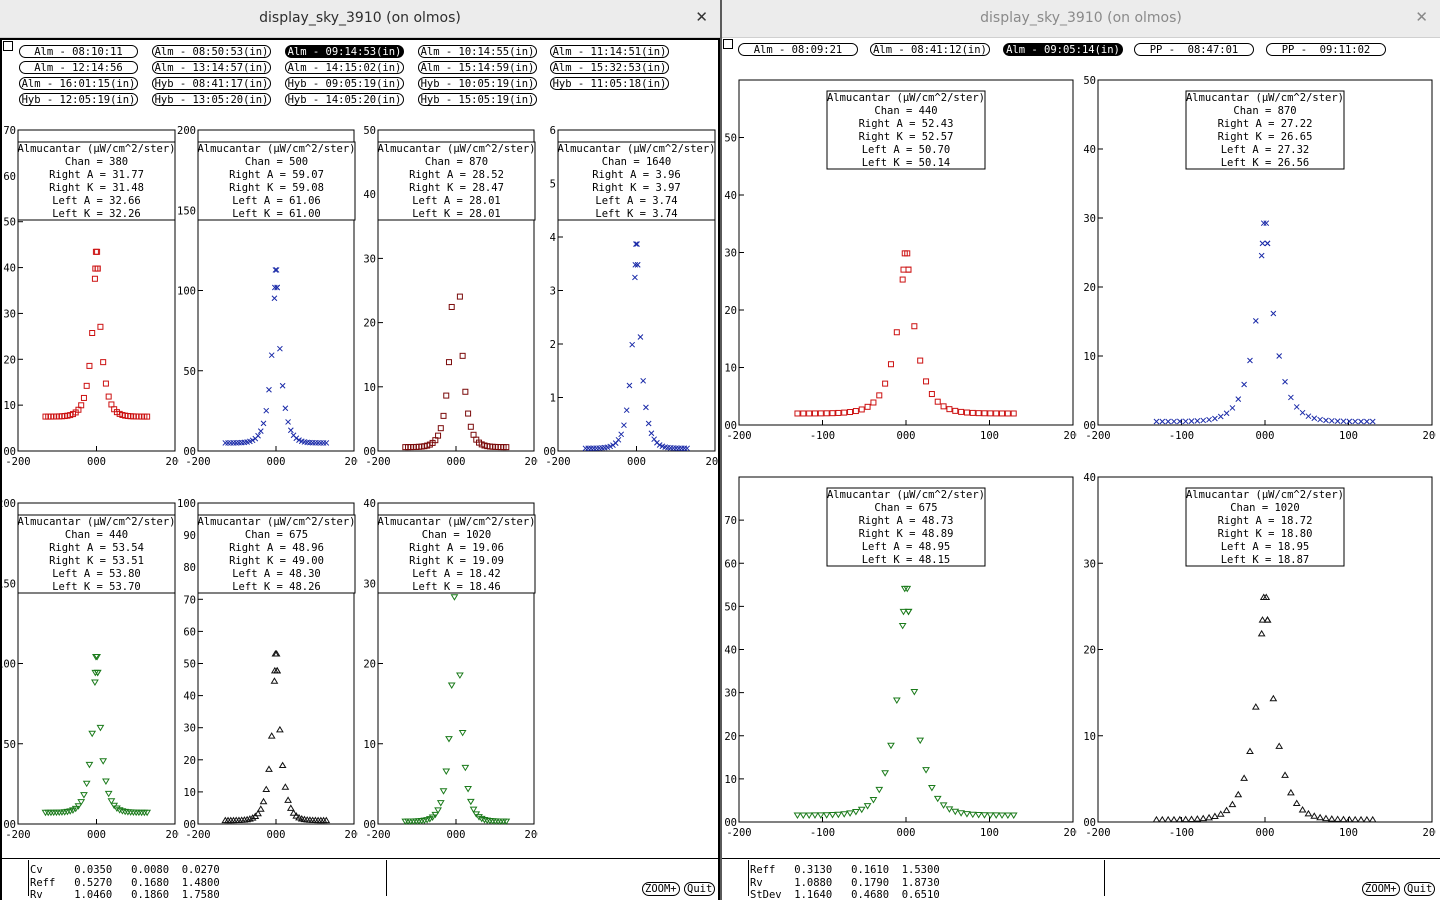 Image resolution: width=1440 pixels, height=900 pixels. What do you see at coordinates (712, 462) in the screenshot?
I see `x-tick-label: 200` at bounding box center [712, 462].